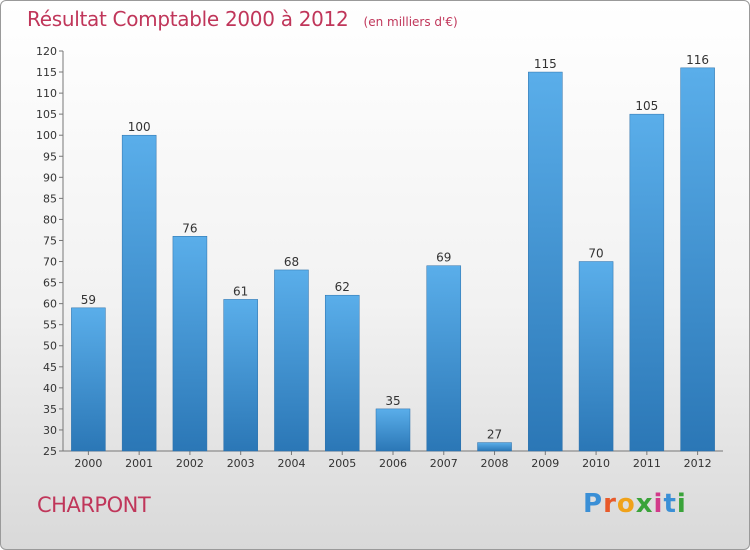 This screenshot has height=550, width=750. Describe the element at coordinates (697, 259) in the screenshot. I see `bar-2012` at that location.